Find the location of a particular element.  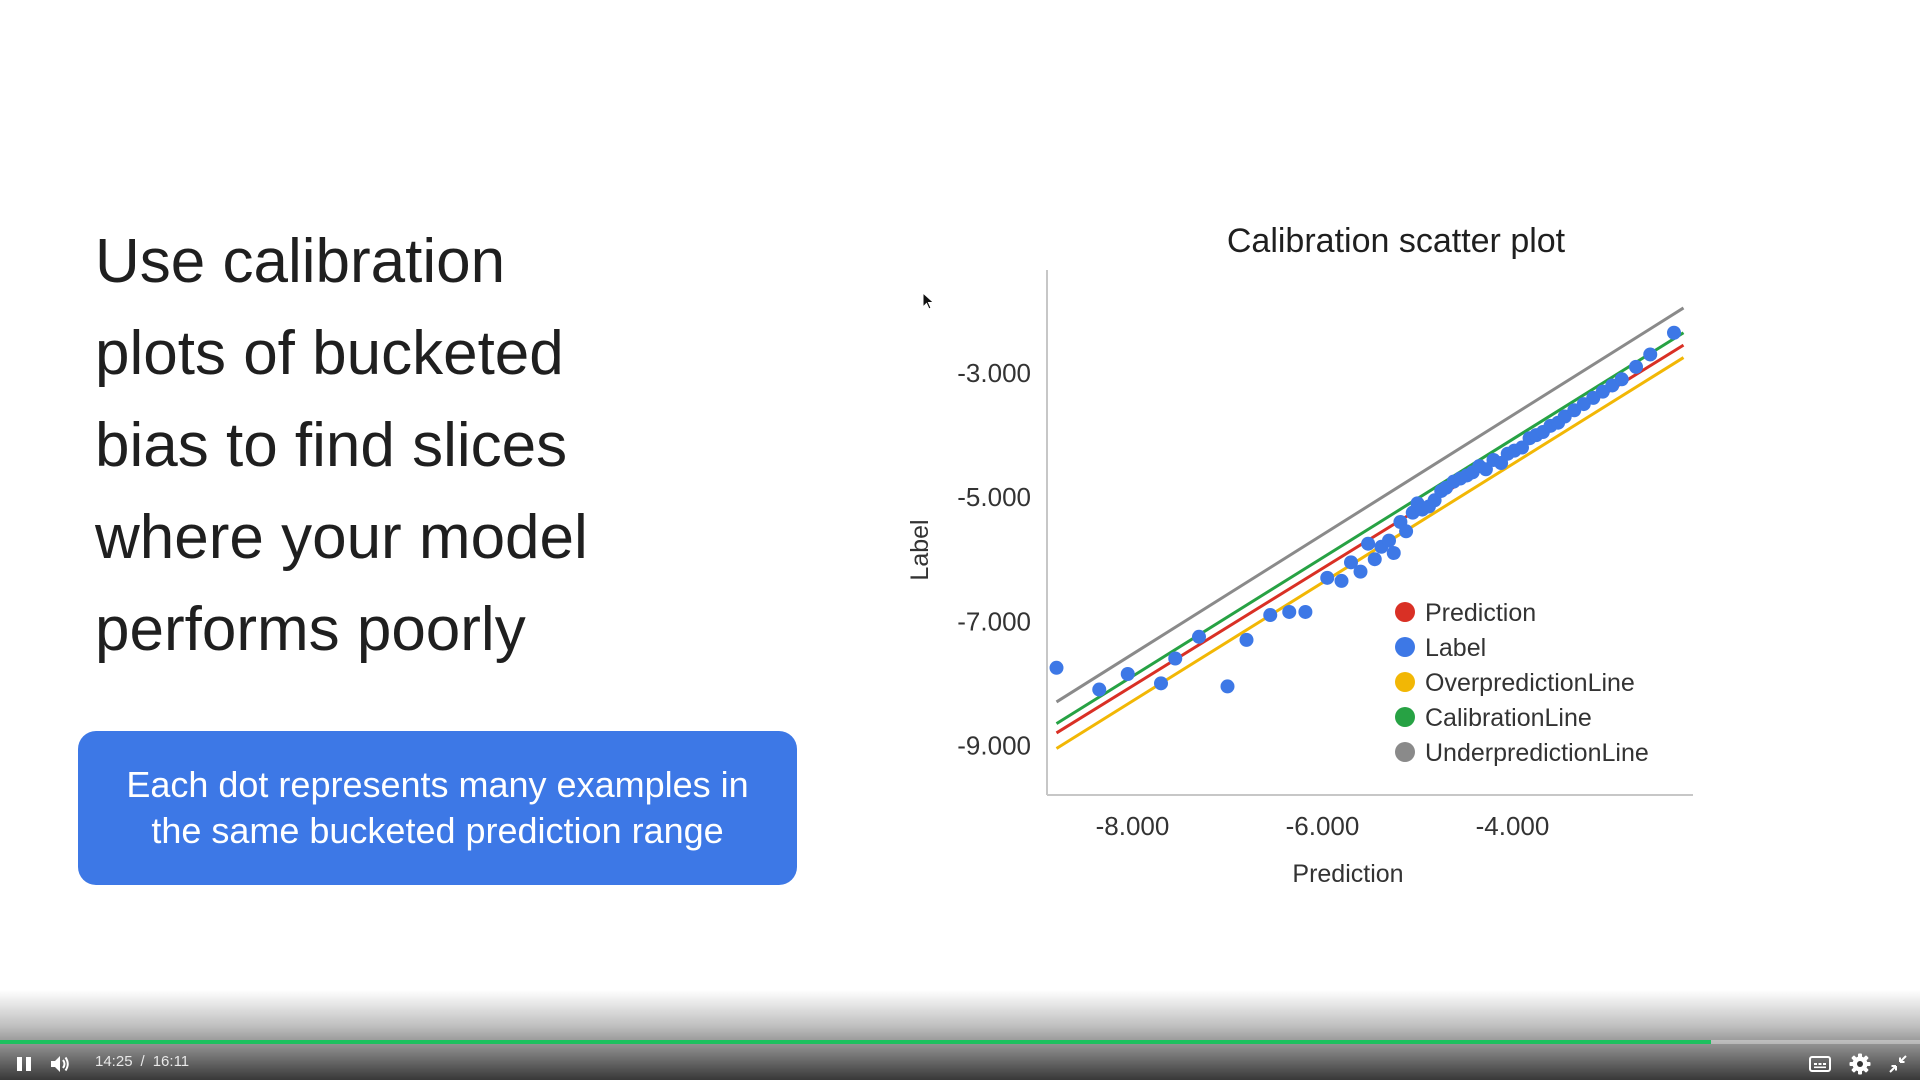

legend-item: CalibrationLine is located at coordinates (1493, 718).